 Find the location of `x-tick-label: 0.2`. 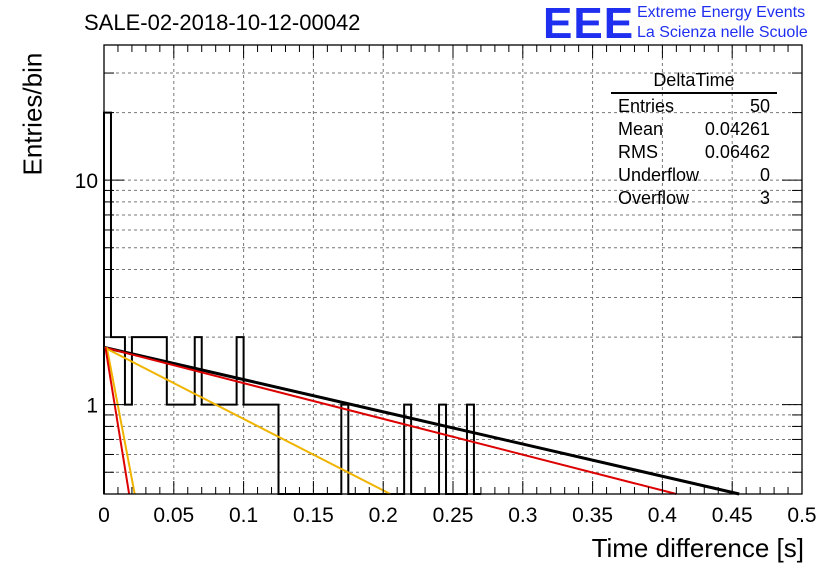

x-tick-label: 0.2 is located at coordinates (383, 515).